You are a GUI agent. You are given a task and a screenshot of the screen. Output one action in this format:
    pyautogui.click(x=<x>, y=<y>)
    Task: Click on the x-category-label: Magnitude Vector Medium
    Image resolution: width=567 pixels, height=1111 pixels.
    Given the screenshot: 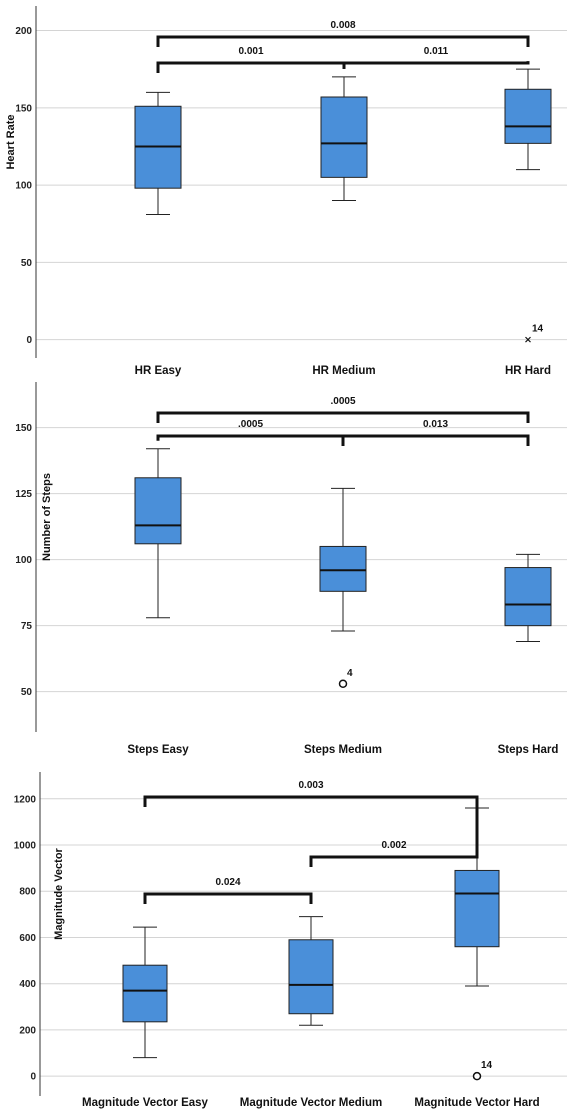 What is the action you would take?
    pyautogui.click(x=311, y=1103)
    